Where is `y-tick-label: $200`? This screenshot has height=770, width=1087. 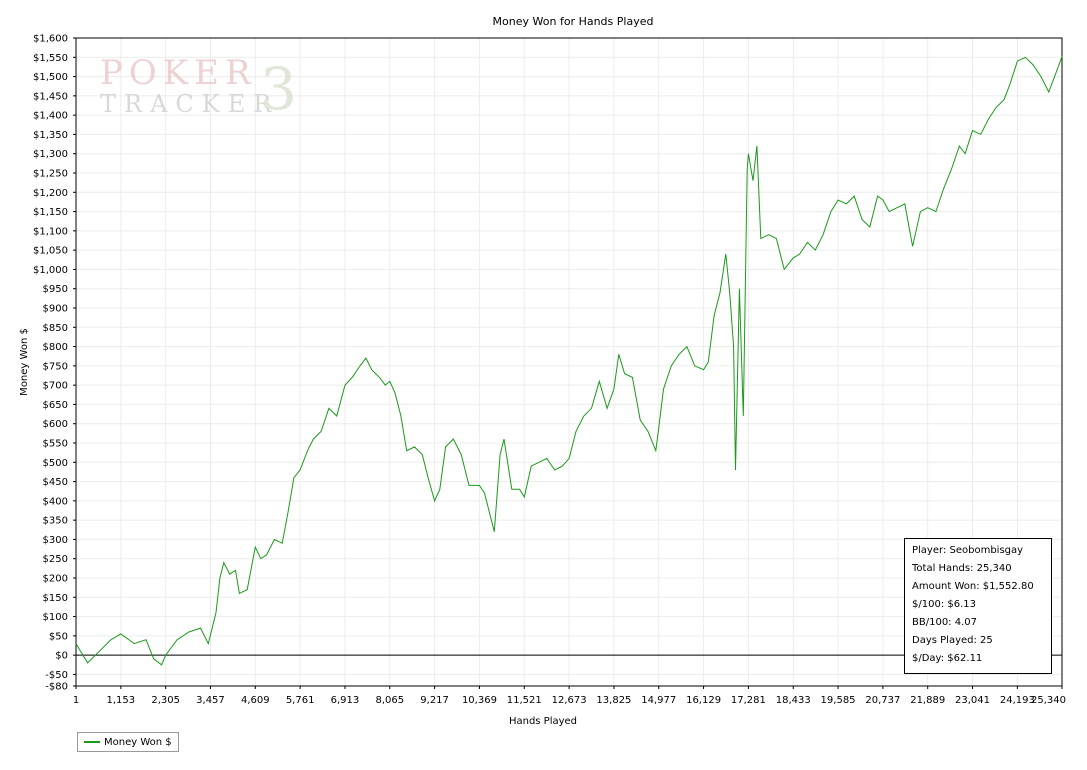
y-tick-label: $200 is located at coordinates (55, 579).